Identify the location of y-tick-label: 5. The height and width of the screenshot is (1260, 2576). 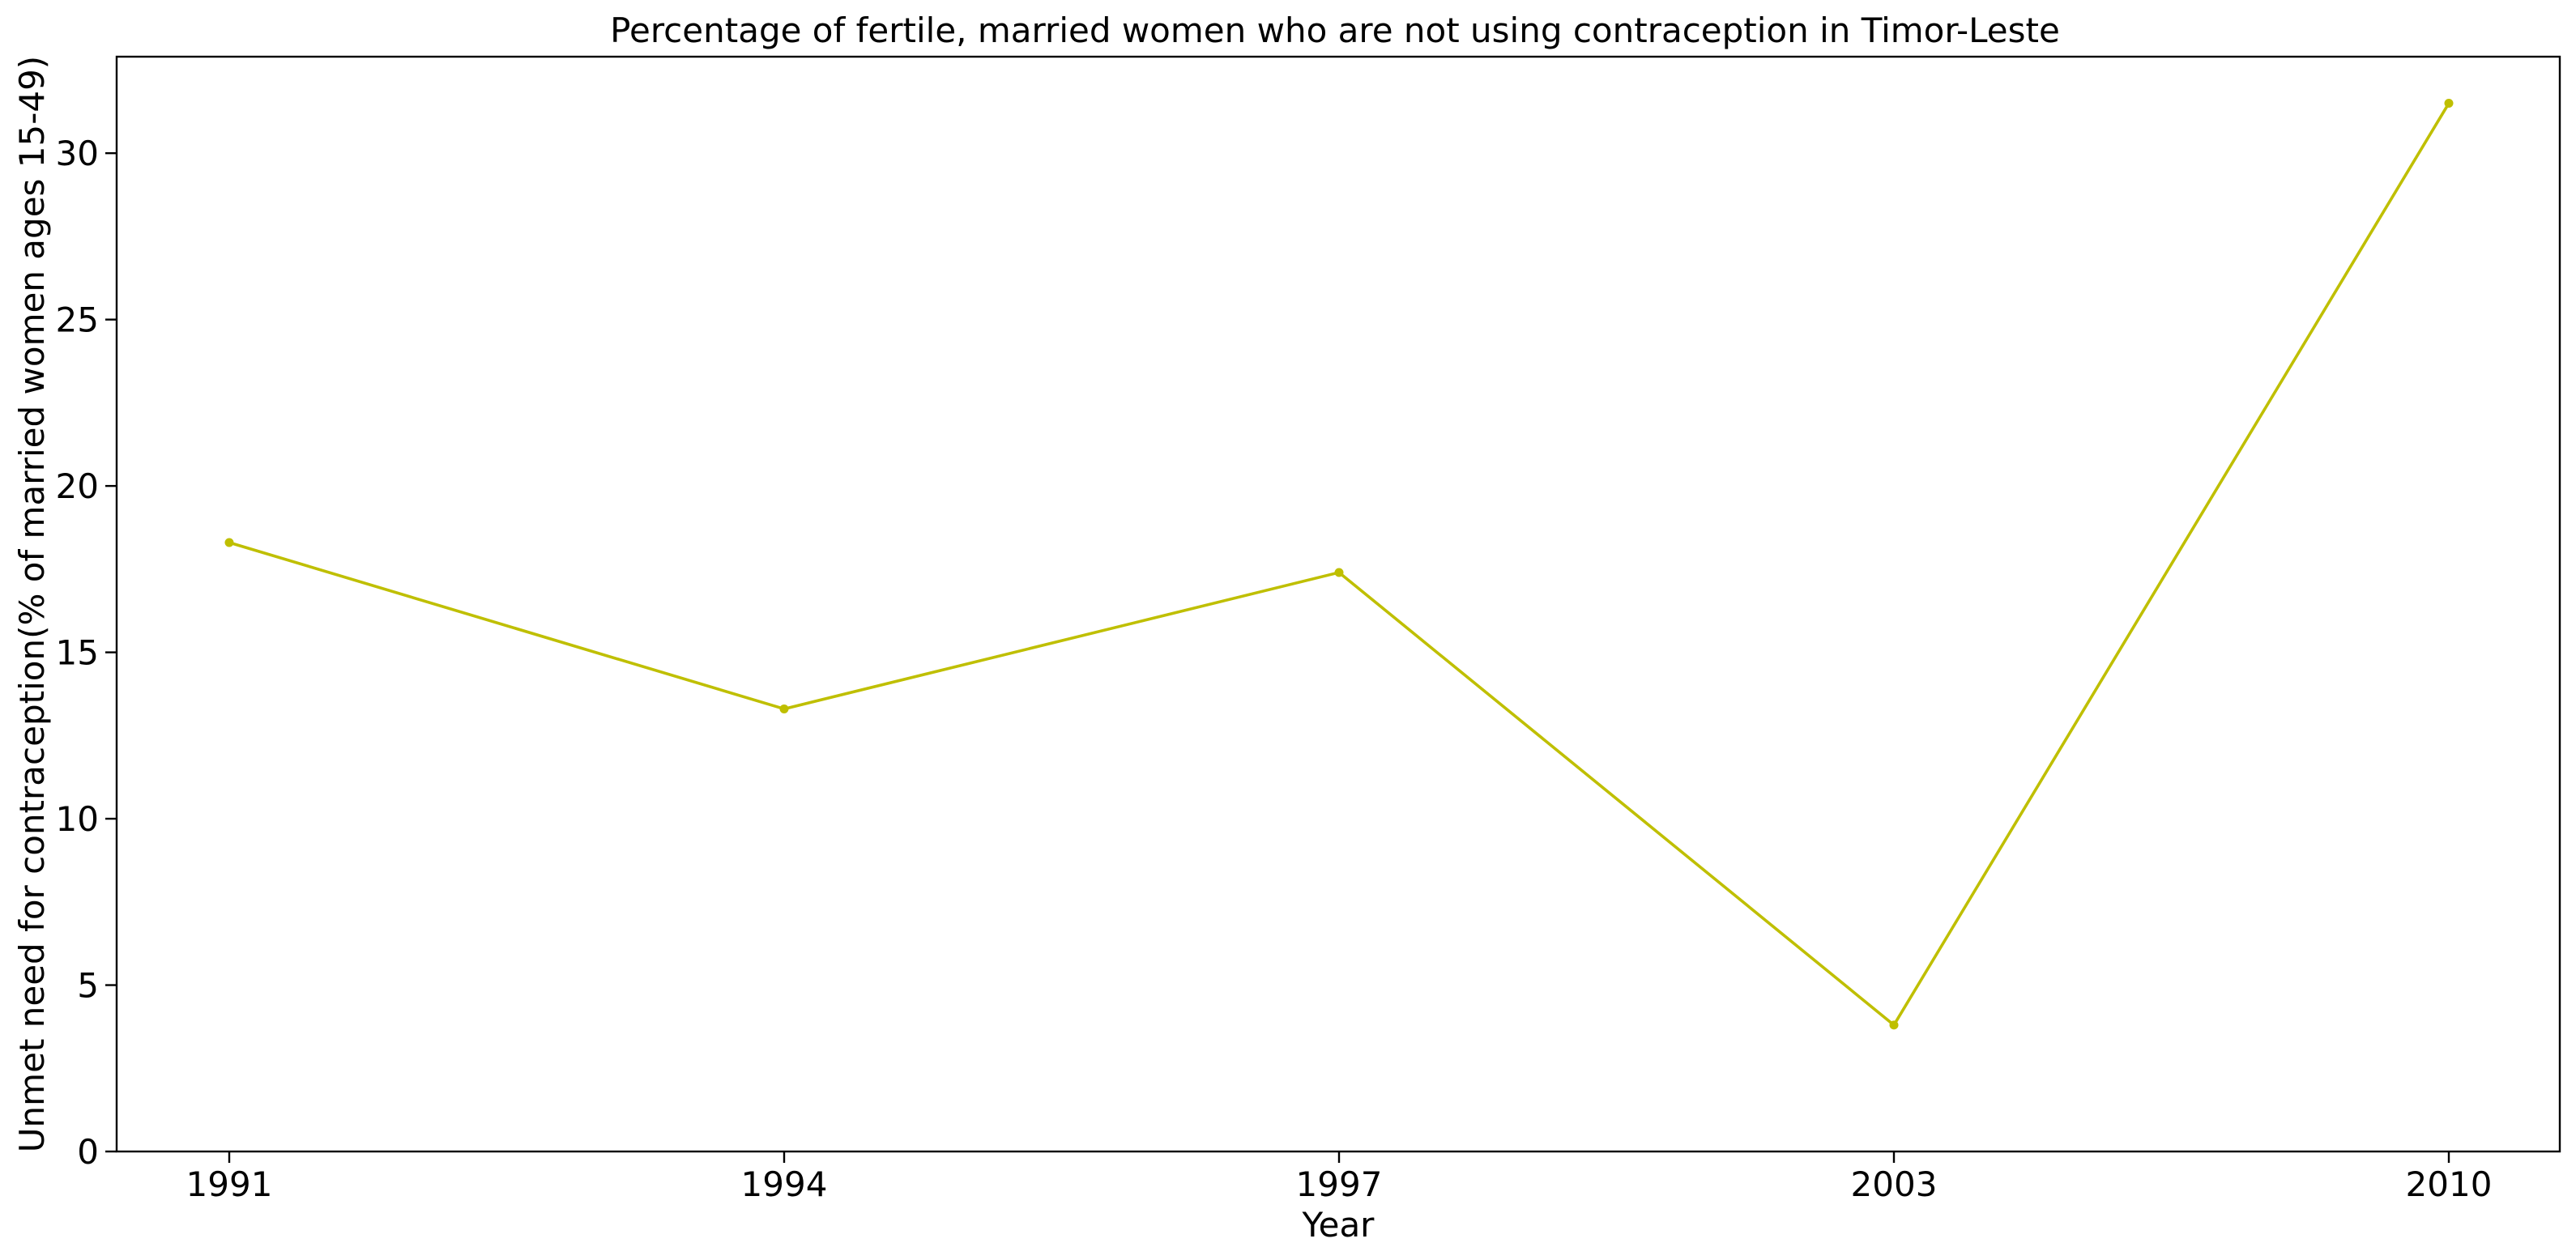
(88, 986).